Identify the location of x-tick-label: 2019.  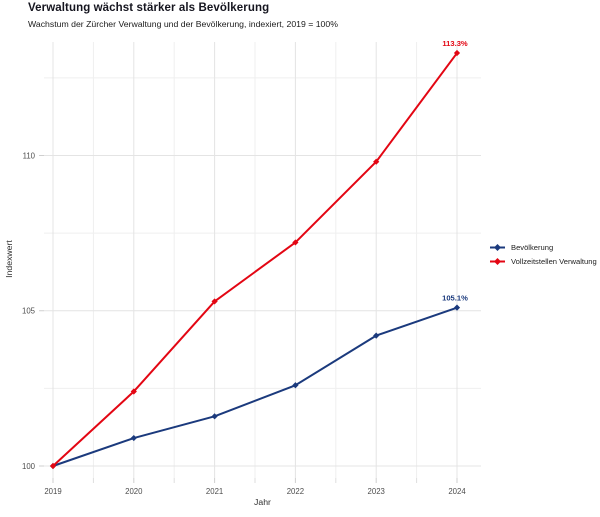
(52, 491).